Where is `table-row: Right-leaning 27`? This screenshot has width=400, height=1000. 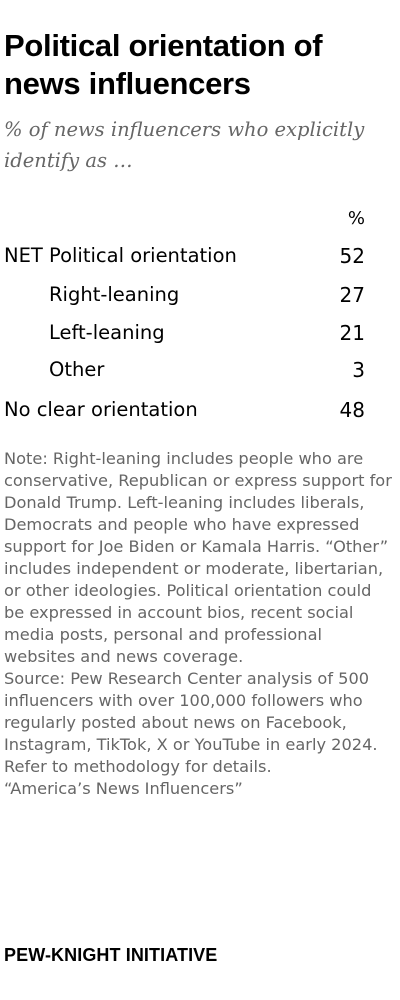
table-row: Right-leaning 27 is located at coordinates (200, 295).